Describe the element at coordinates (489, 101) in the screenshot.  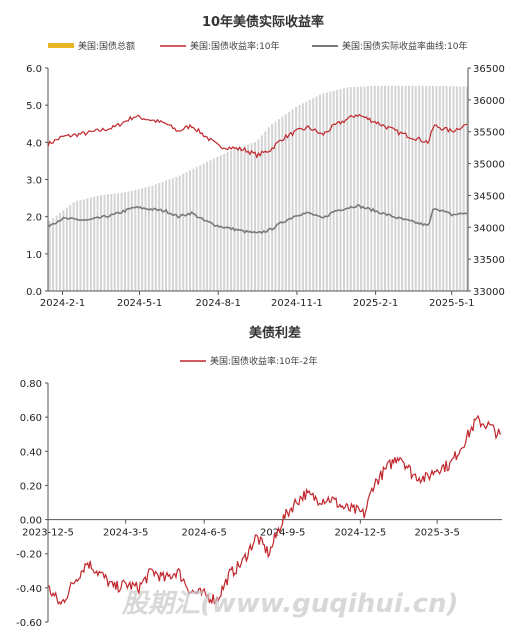
I see `y-right-tick-label: 36000` at that location.